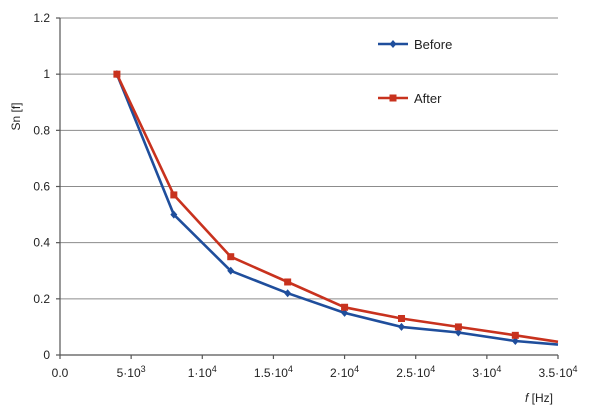  What do you see at coordinates (344, 372) in the screenshot?
I see `x-tick-label: 2·10⁴` at bounding box center [344, 372].